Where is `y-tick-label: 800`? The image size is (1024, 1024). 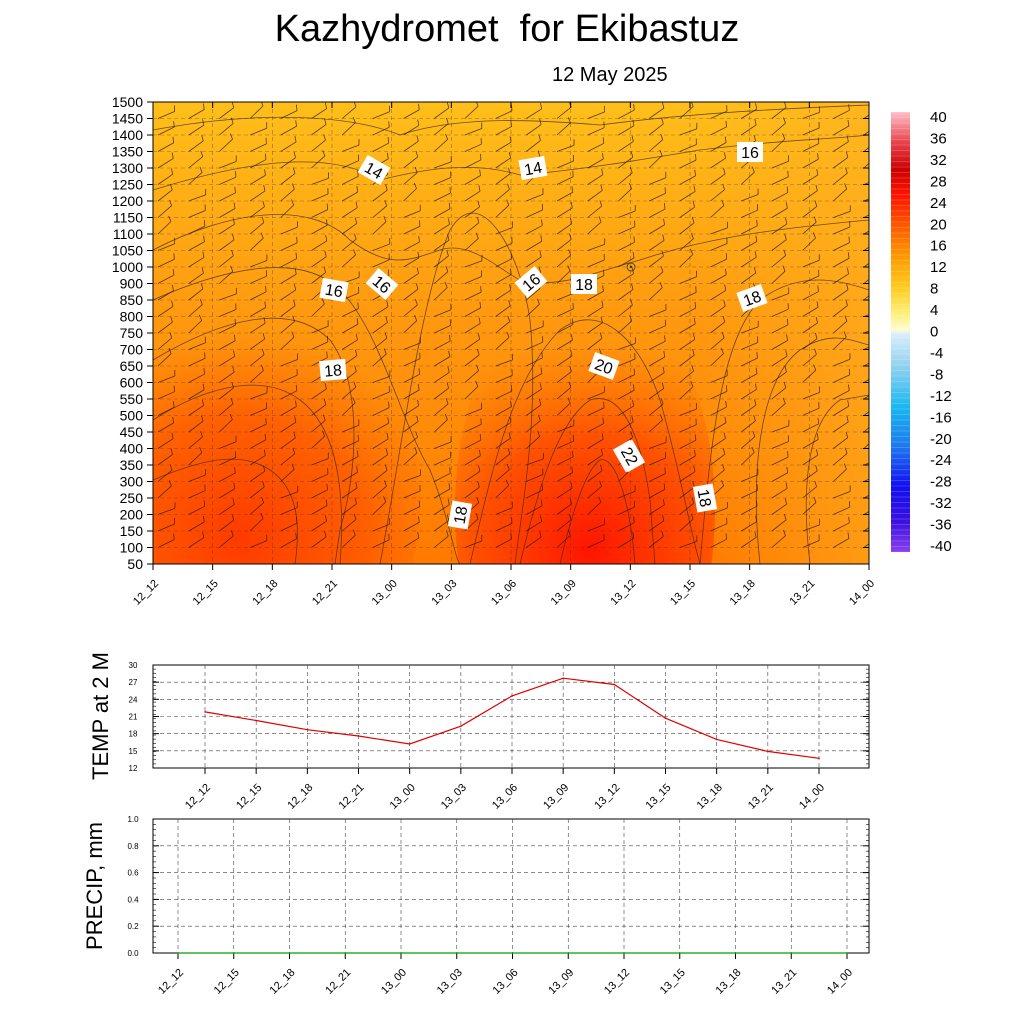 y-tick-label: 800 is located at coordinates (132, 317).